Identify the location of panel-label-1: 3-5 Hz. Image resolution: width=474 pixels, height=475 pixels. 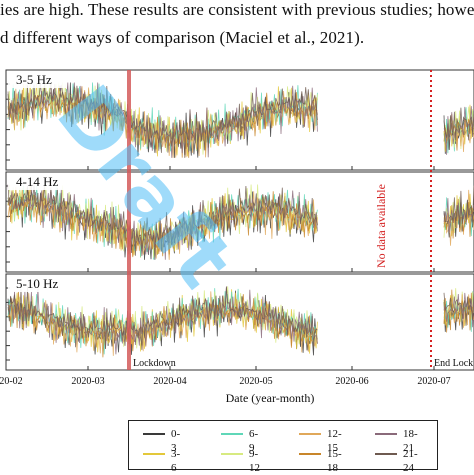
(34, 79).